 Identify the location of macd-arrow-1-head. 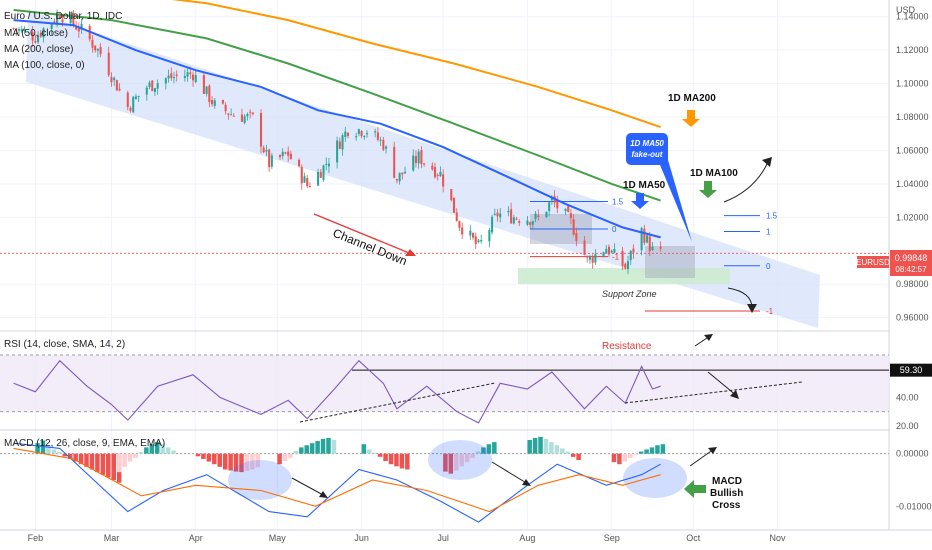
(323, 494).